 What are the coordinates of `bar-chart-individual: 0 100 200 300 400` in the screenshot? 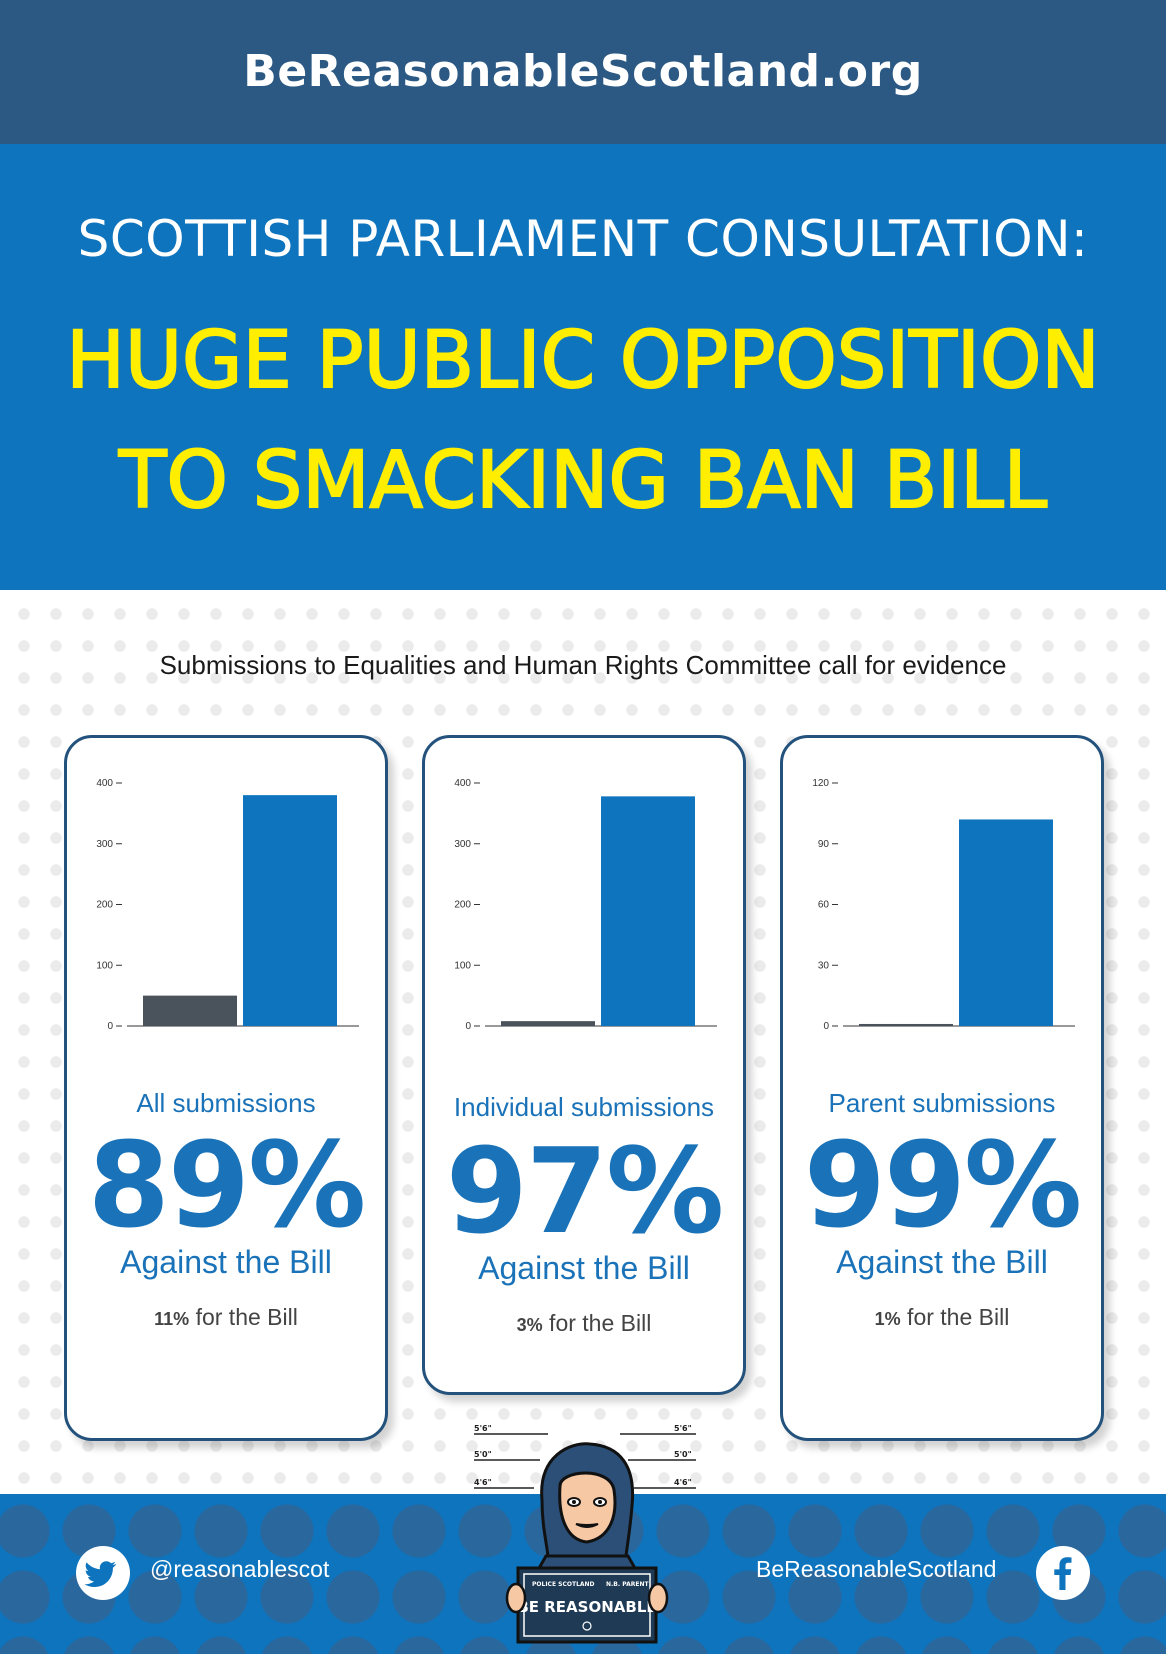 It's located at (585, 905).